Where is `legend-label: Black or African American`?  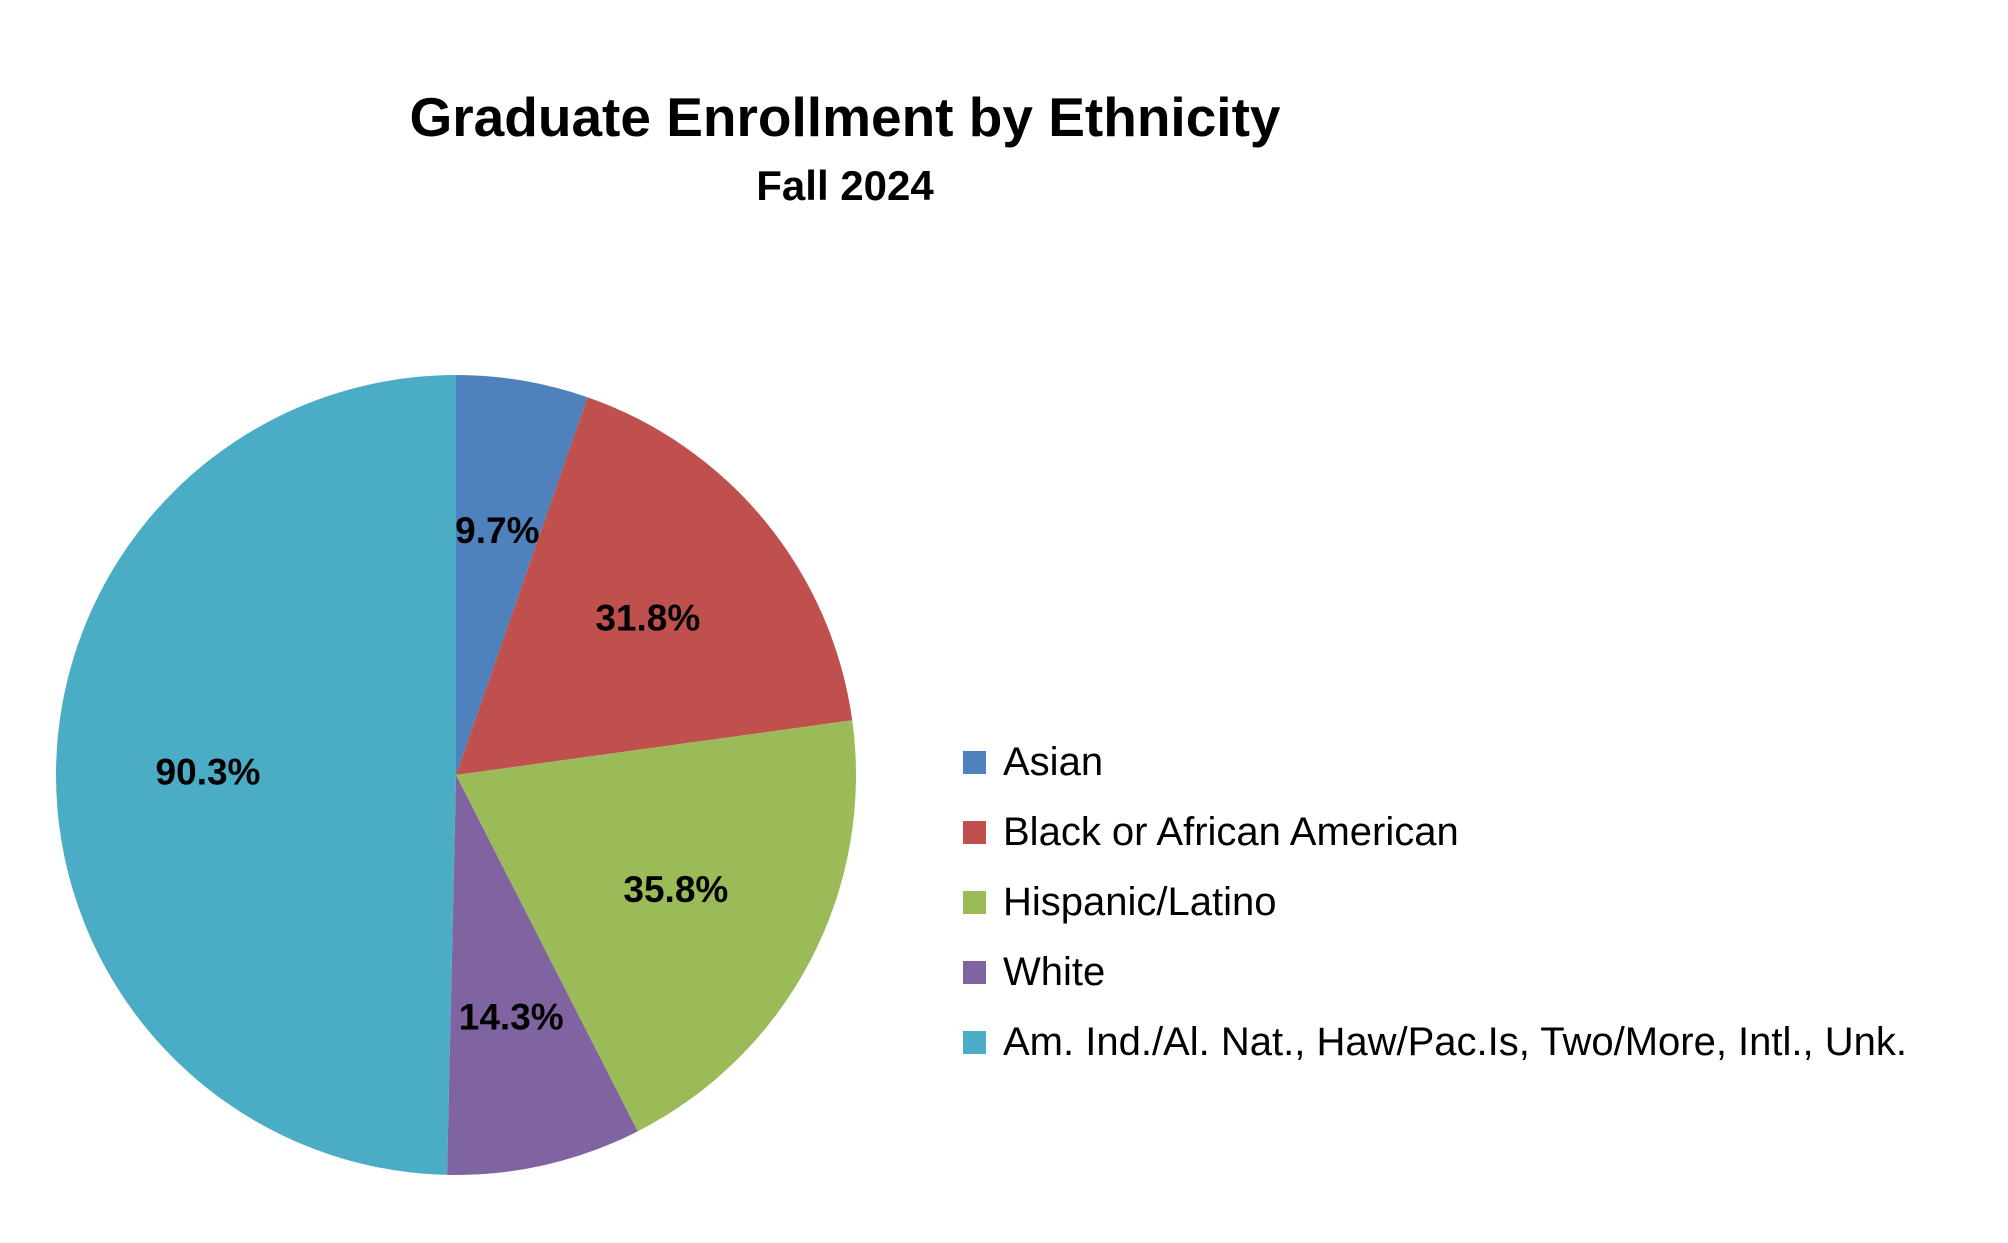 legend-label: Black or African American is located at coordinates (1231, 832).